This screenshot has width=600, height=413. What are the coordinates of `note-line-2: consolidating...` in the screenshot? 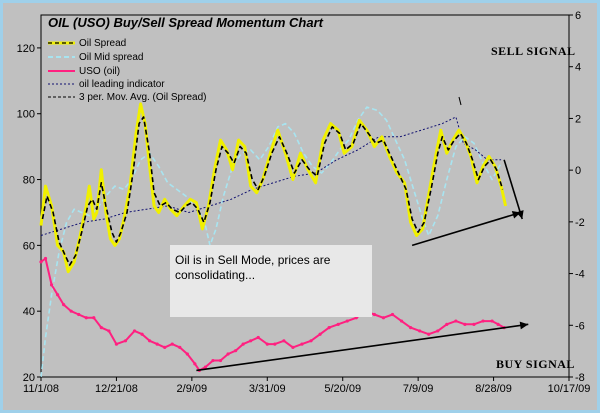 It's located at (215, 275).